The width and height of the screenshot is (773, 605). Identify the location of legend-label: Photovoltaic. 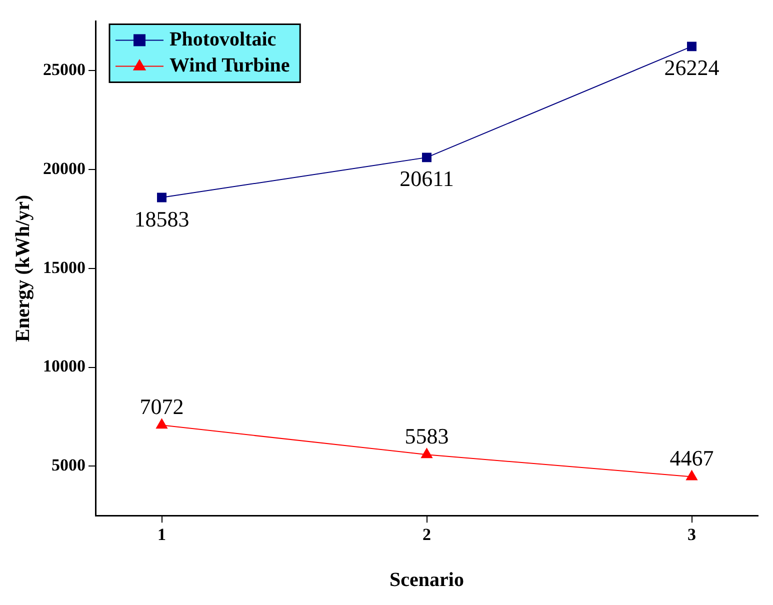
(223, 39).